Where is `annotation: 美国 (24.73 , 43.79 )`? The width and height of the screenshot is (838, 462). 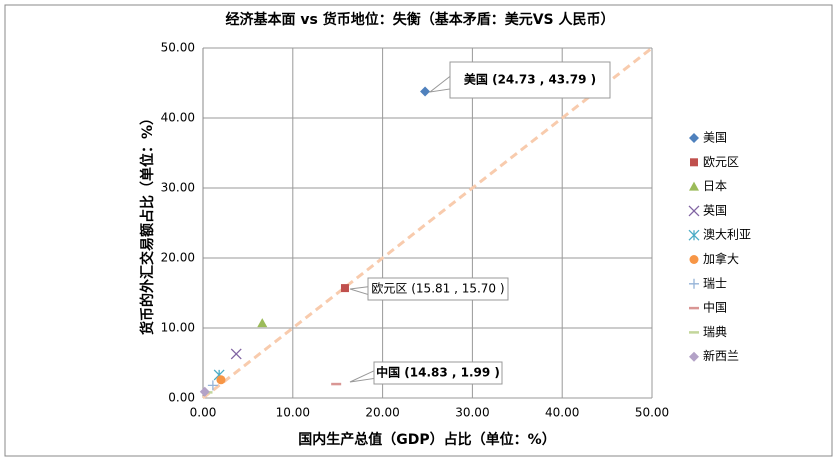
annotation: 美国 (24.73 , 43.79 ) is located at coordinates (530, 79).